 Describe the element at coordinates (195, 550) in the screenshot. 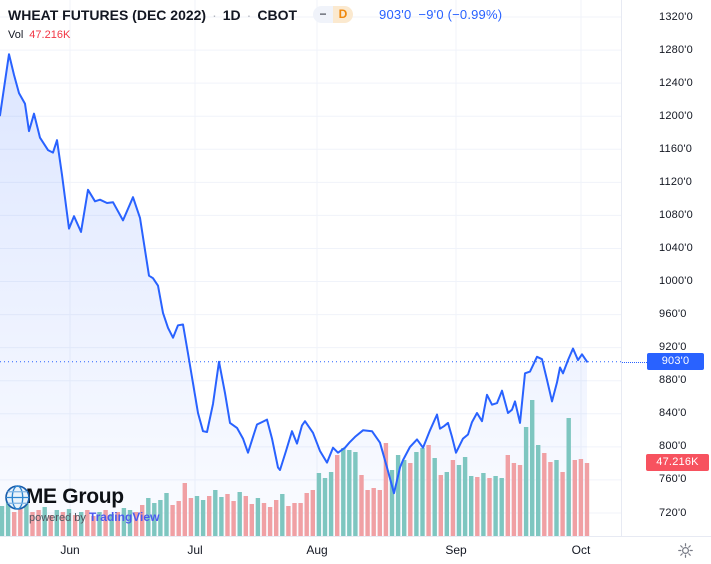

I see `time-axis-label-jul: Jul` at that location.